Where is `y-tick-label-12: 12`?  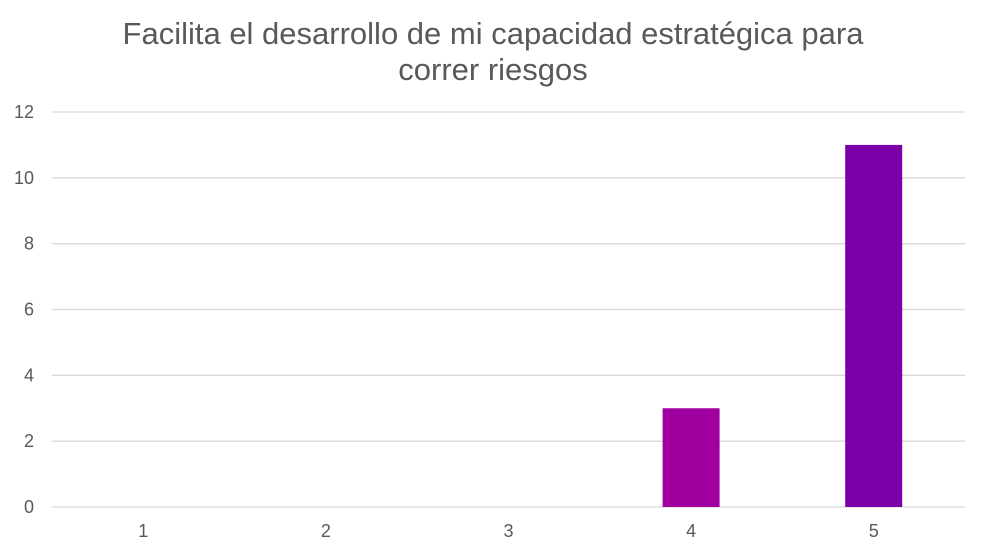
y-tick-label-12: 12 is located at coordinates (24, 112).